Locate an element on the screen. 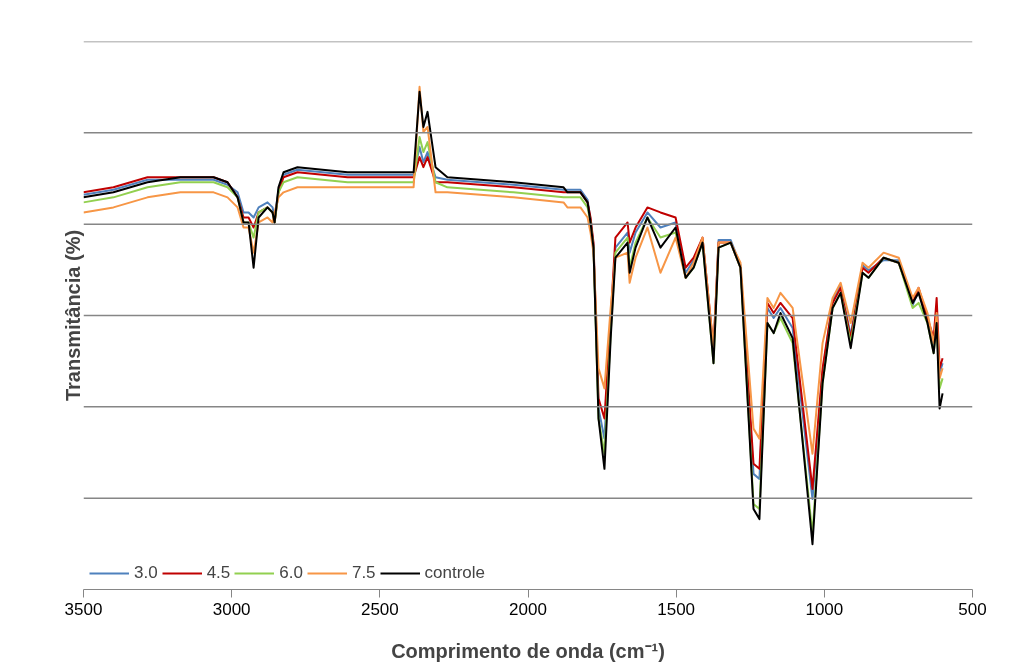 The height and width of the screenshot is (664, 1032). legend-label: 4.5 is located at coordinates (218, 573).